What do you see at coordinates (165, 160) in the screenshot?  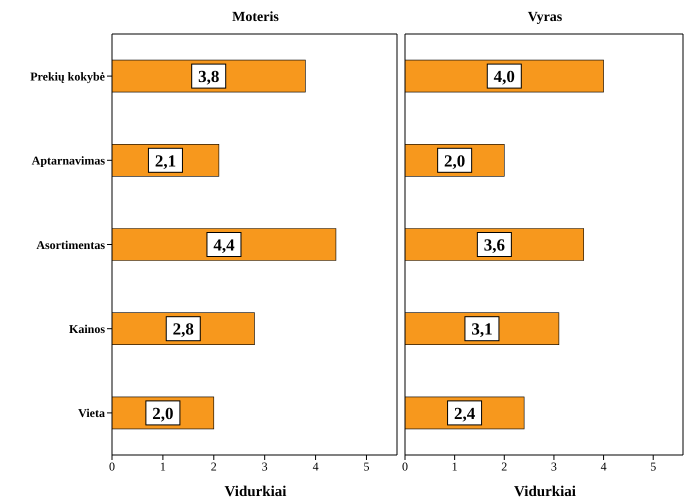 I see `data-label: 2,1` at bounding box center [165, 160].